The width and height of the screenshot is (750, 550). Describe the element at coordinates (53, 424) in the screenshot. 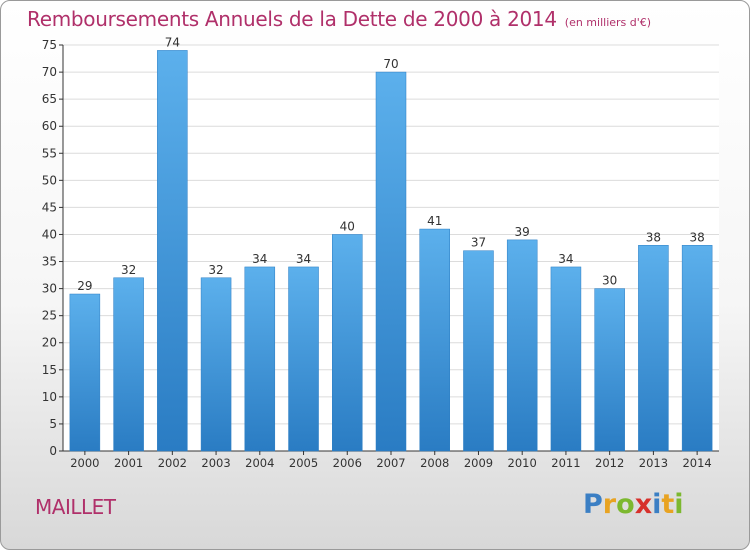

I see `y-tick-label: 5` at that location.